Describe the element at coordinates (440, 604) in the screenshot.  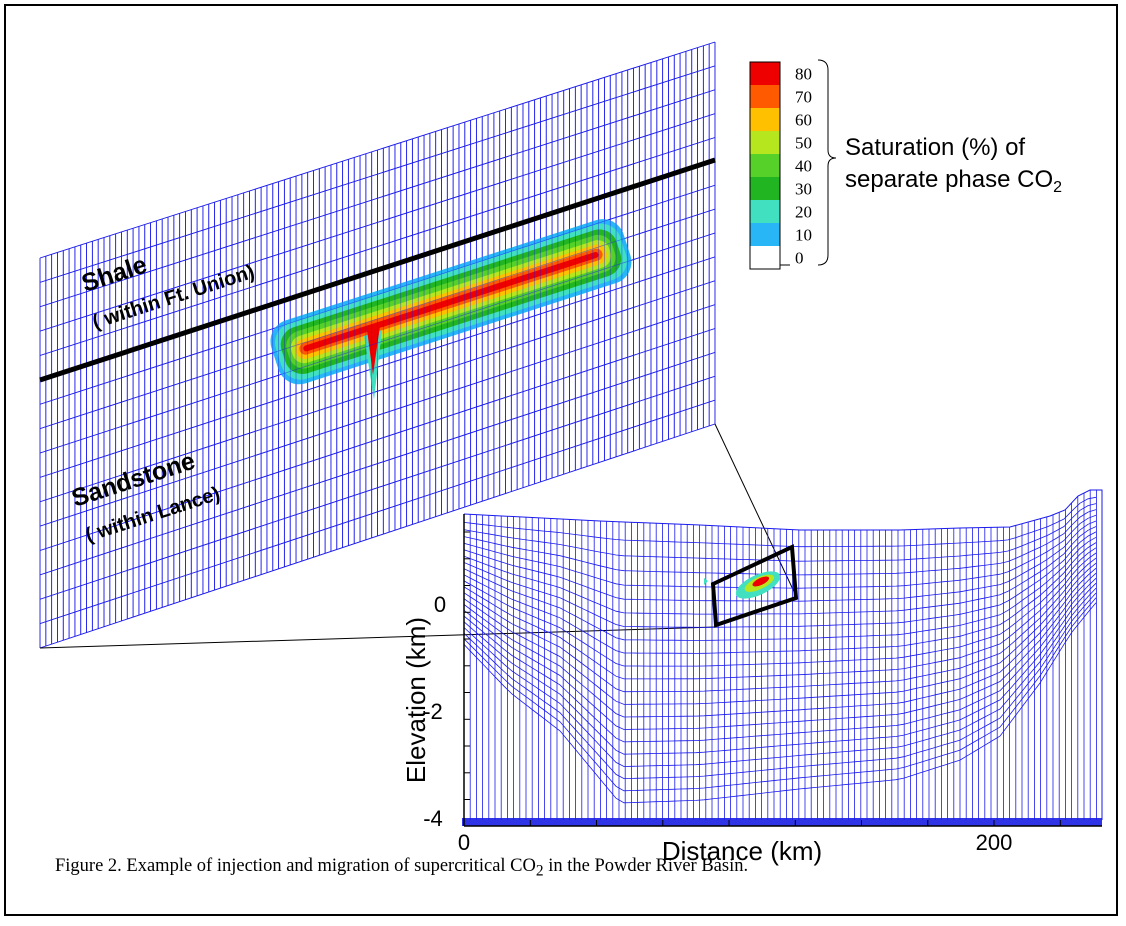
I see `y-tick-label-0: 0` at that location.